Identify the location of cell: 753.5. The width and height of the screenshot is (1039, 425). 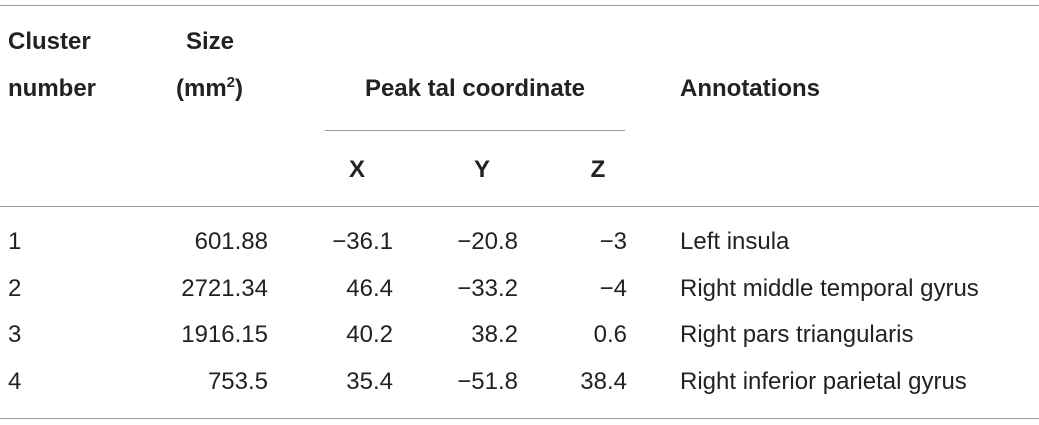
(237, 381).